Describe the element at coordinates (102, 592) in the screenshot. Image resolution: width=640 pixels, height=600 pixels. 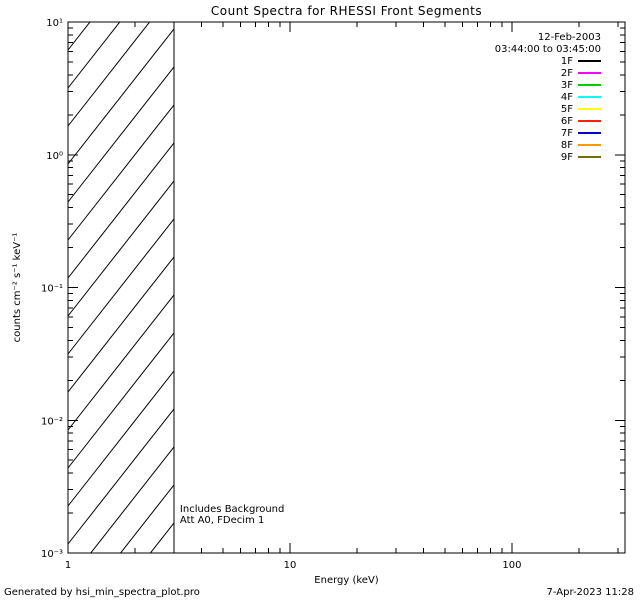
I see `footer-generator: Generated by hsi_min_spectra_plot.pro` at that location.